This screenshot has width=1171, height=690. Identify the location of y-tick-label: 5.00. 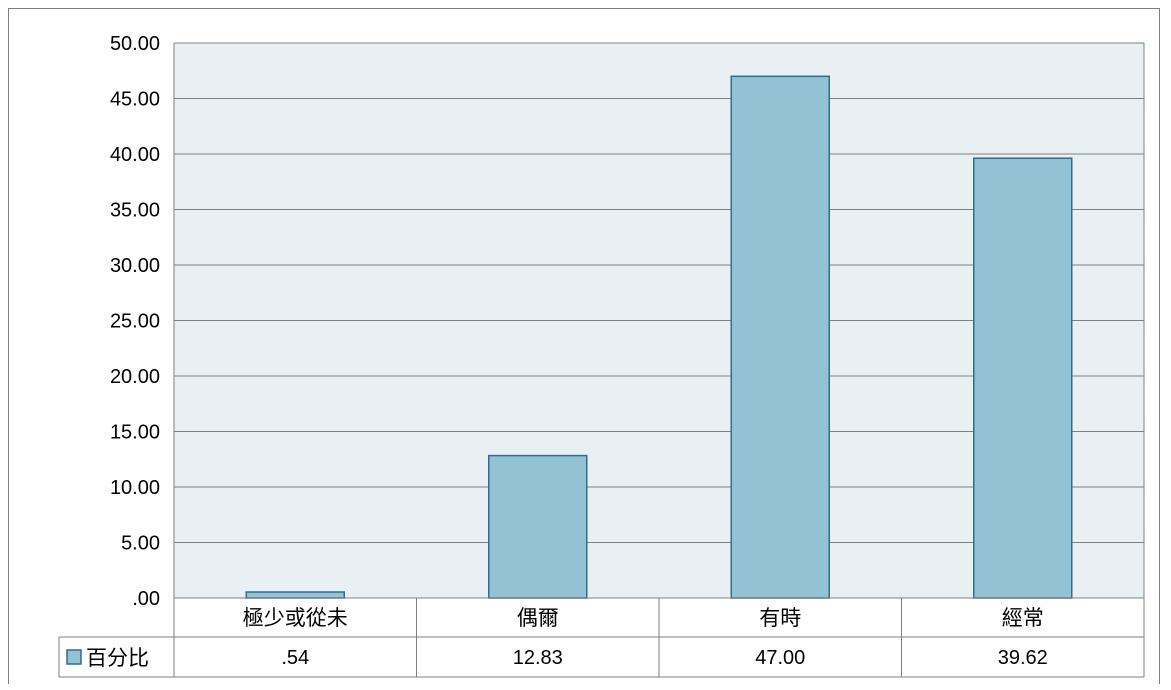
(140, 544).